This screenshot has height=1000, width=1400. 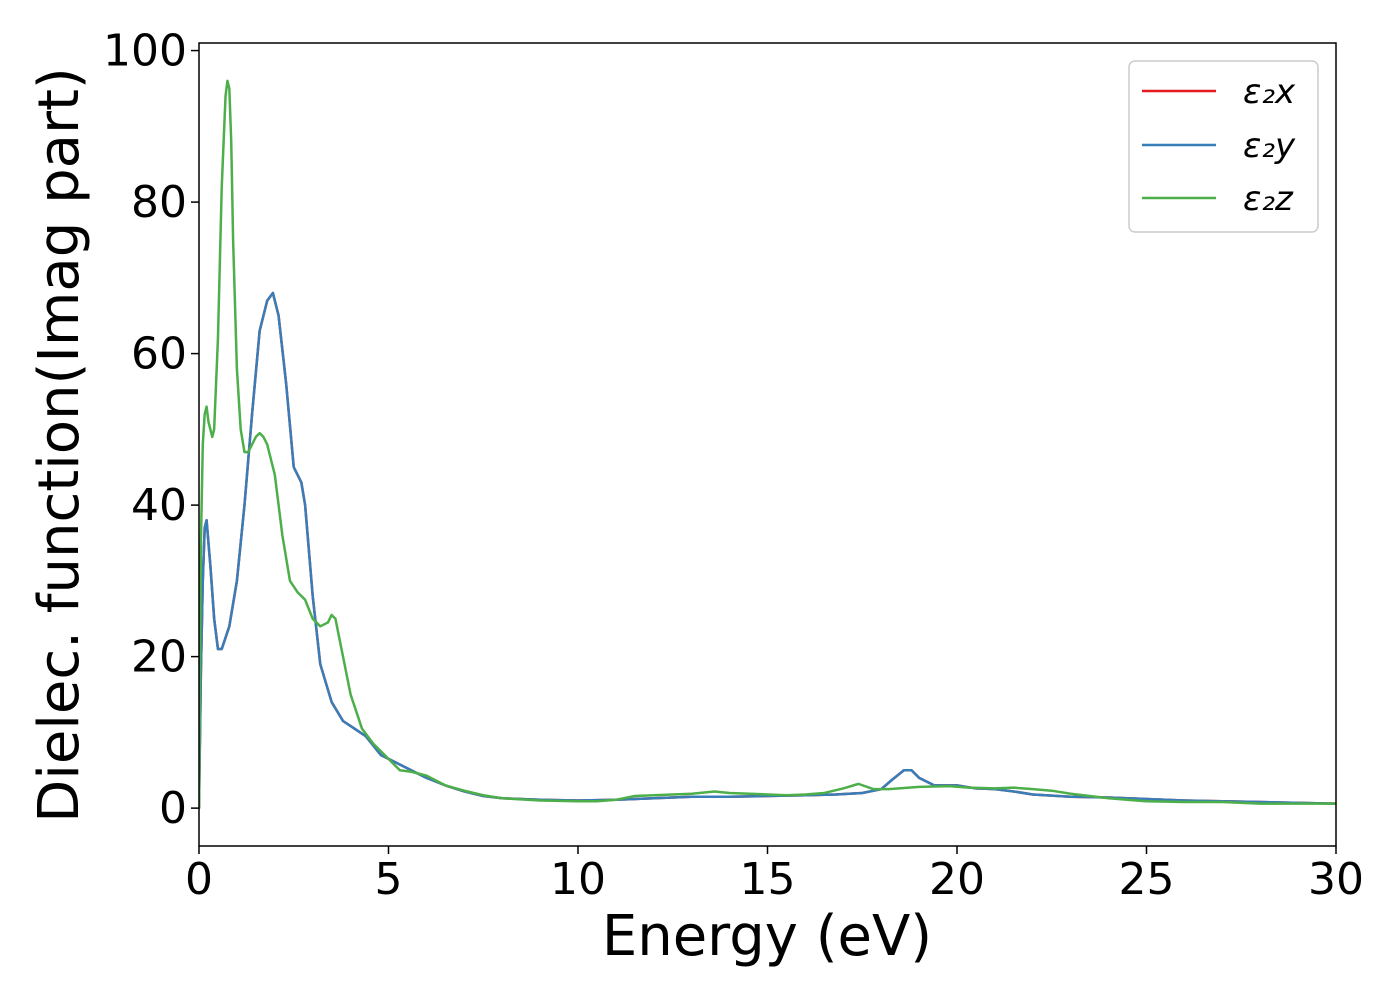 I want to click on x-tick-label: 5, so click(x=389, y=879).